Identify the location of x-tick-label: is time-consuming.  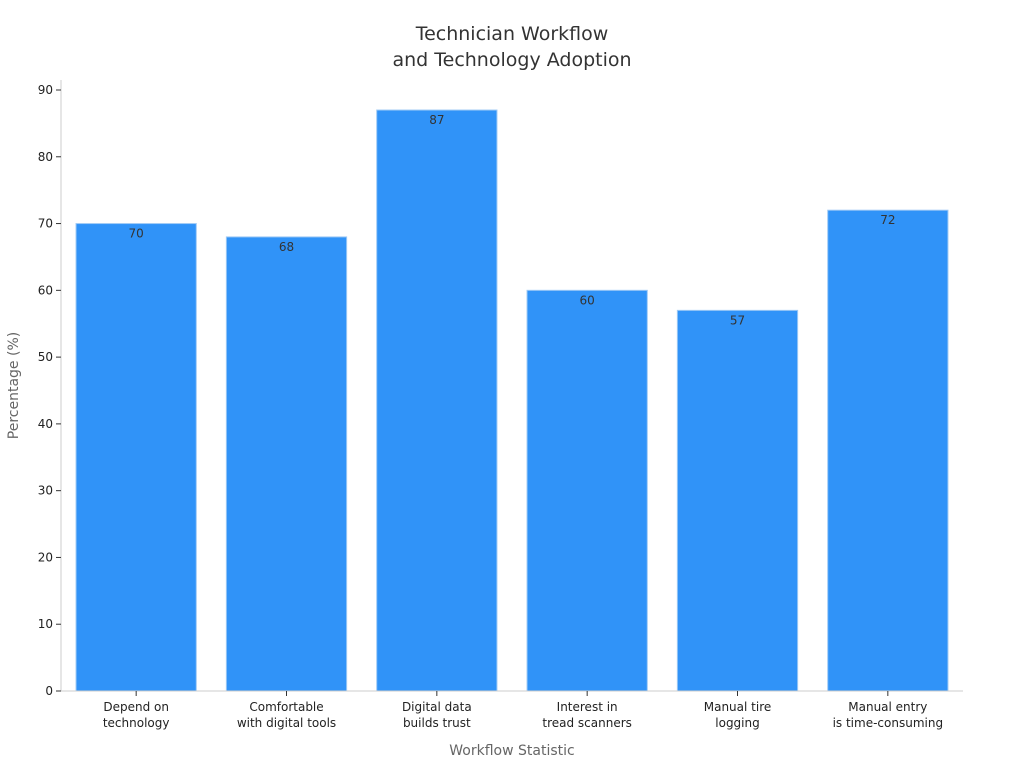
(888, 723).